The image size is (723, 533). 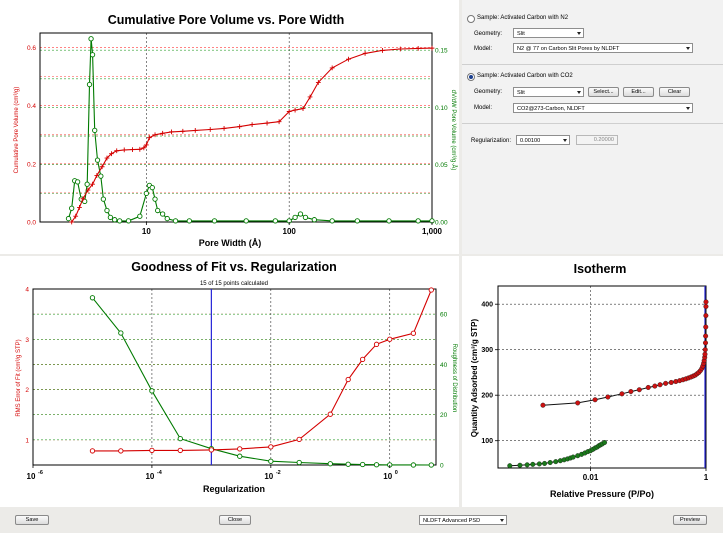 What do you see at coordinates (19, 377) in the screenshot?
I see `fit-chart-ylabel-left: RMS Error of Fit (cm³/g STP)` at bounding box center [19, 377].